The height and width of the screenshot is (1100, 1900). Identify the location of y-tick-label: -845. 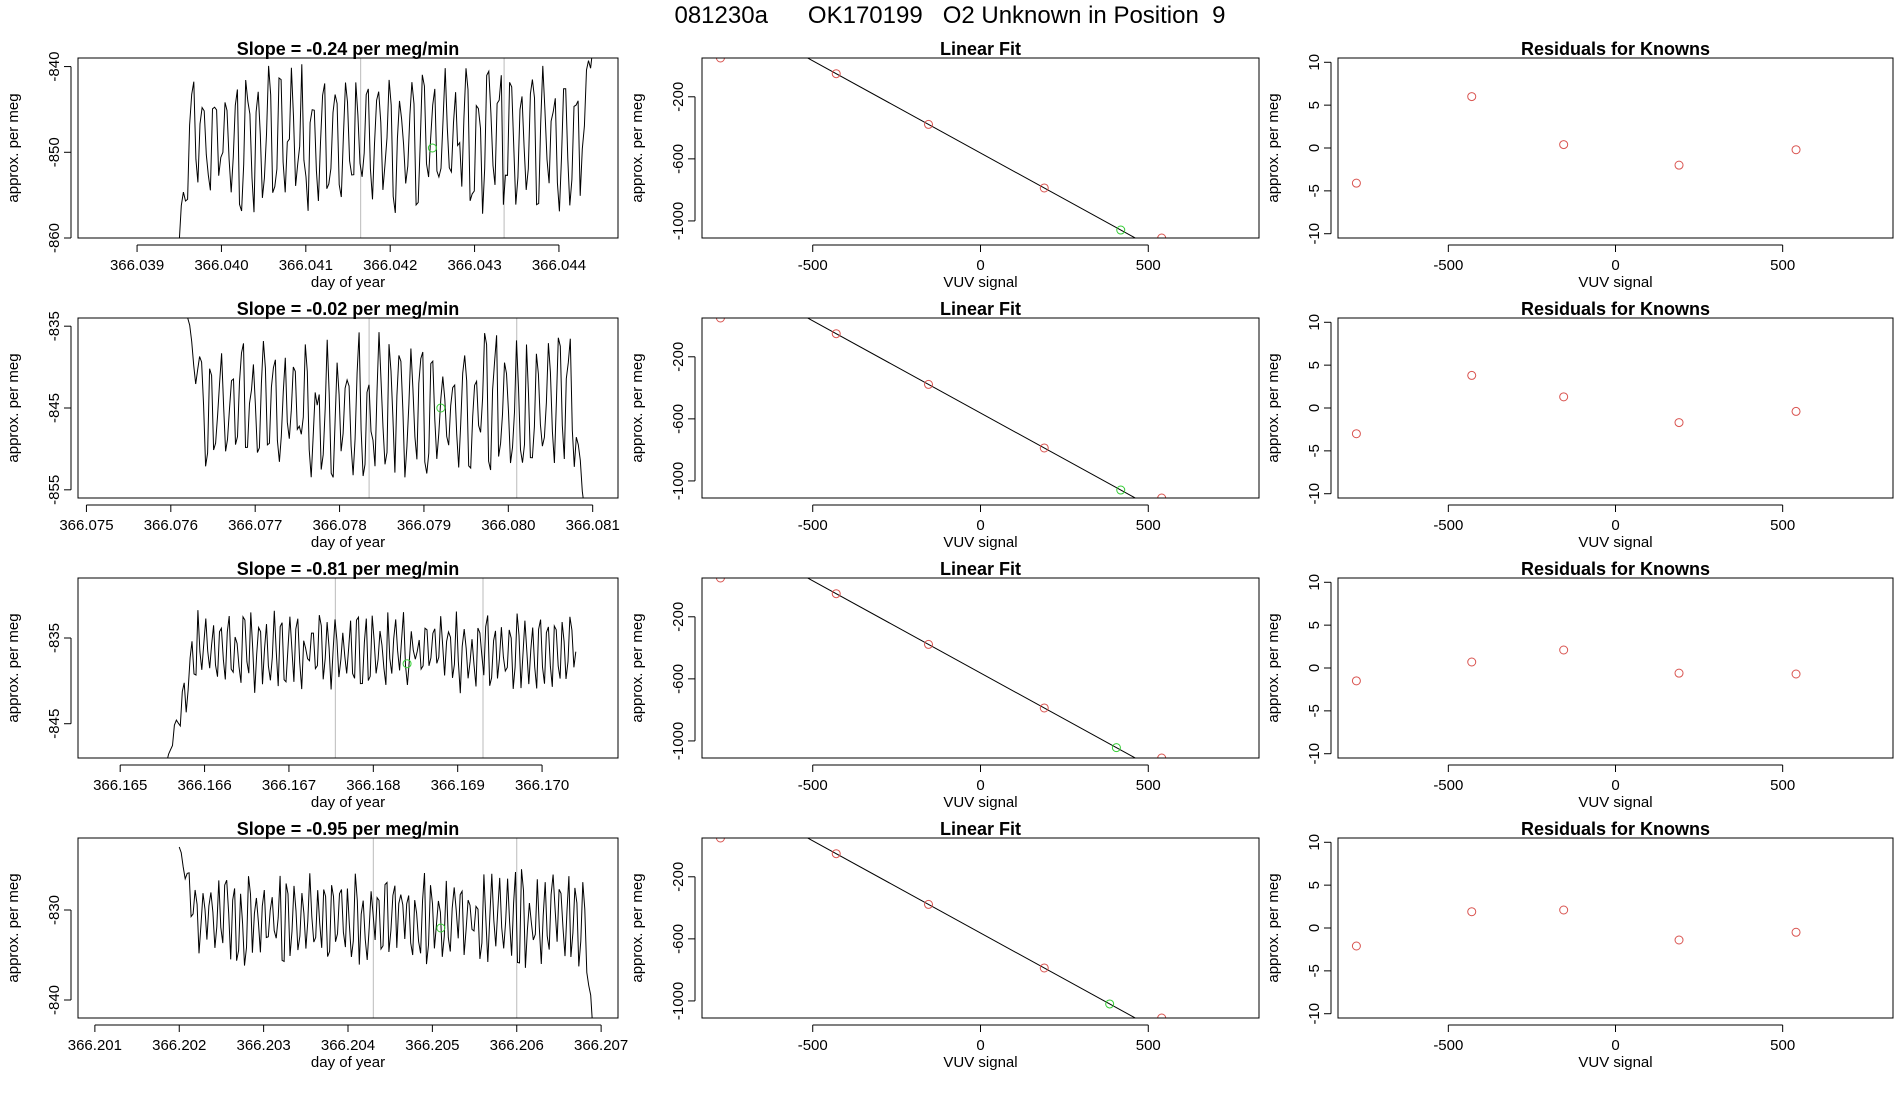
(54, 408).